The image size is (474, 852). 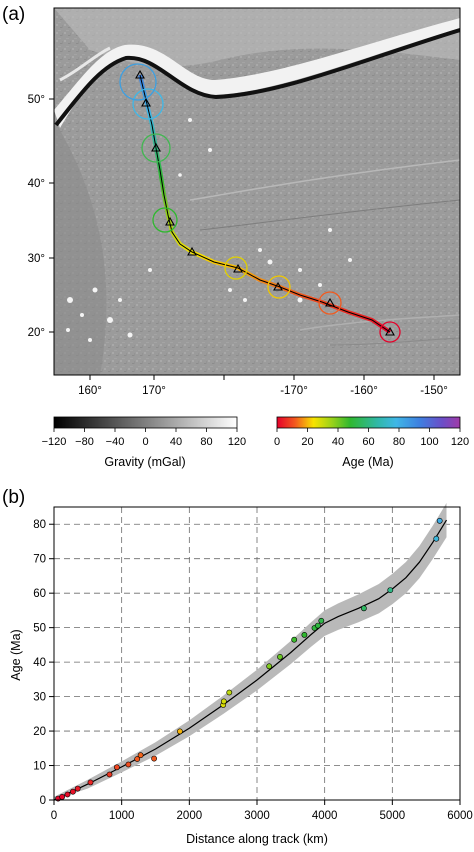 I want to click on x-tick-label: 5000, so click(x=393, y=816).